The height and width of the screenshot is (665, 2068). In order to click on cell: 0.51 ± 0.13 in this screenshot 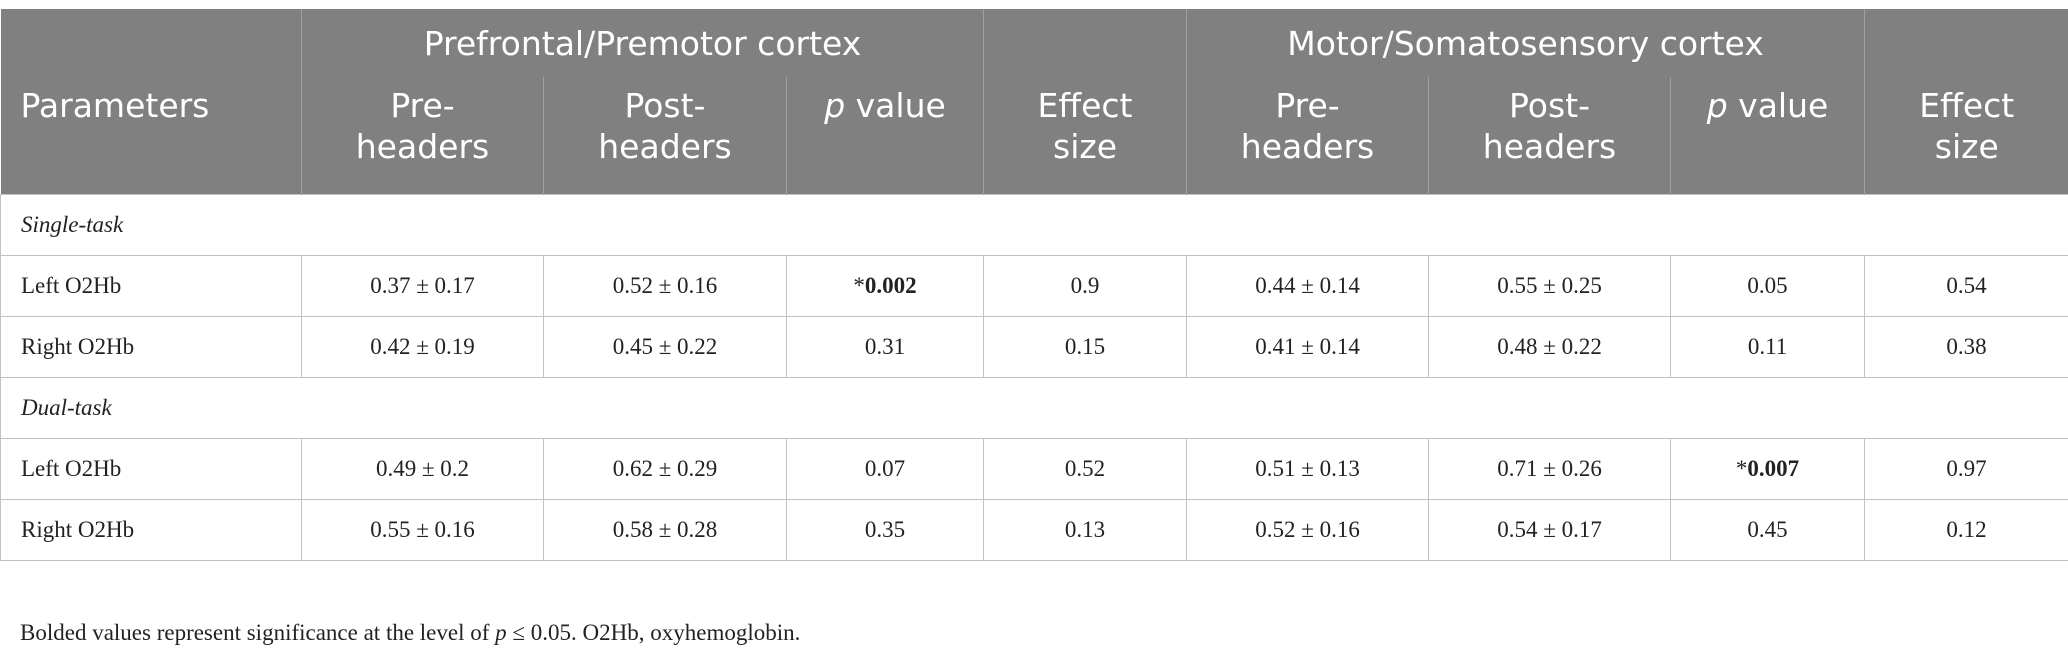, I will do `click(1308, 469)`.